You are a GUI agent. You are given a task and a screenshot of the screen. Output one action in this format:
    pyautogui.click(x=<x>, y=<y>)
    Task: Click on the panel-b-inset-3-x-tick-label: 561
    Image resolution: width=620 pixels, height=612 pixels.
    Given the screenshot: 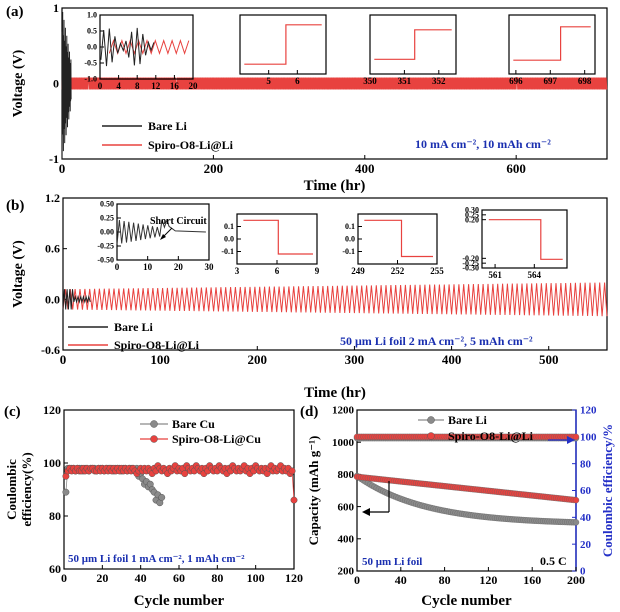 What is the action you would take?
    pyautogui.click(x=495, y=275)
    